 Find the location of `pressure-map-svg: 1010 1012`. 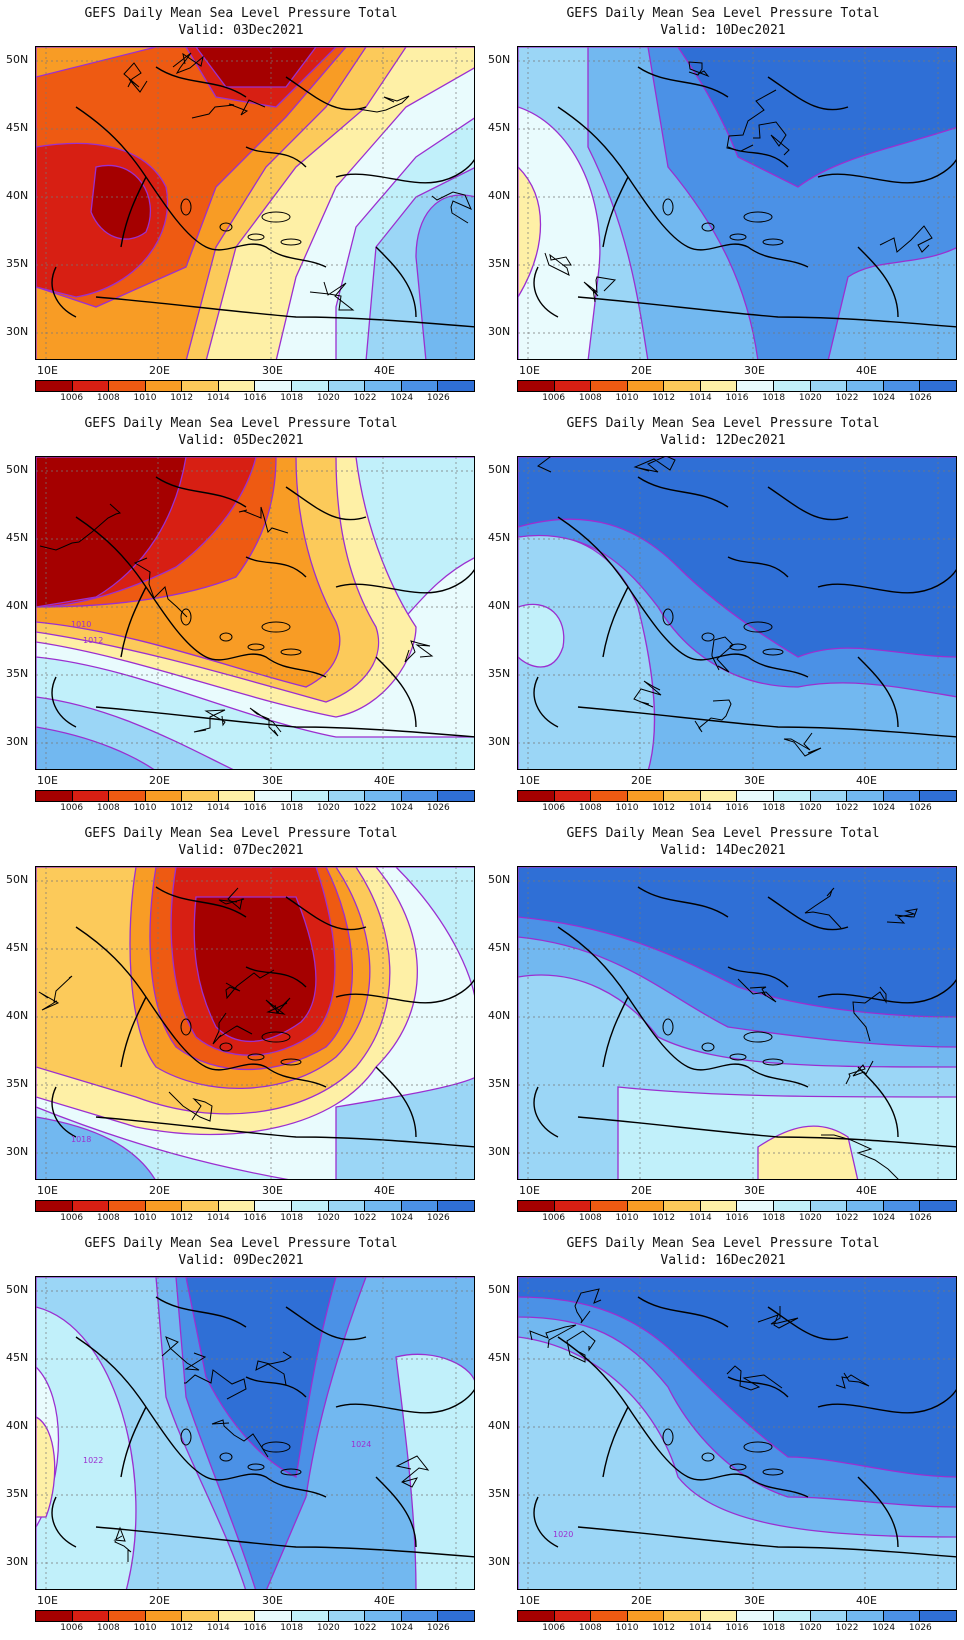

pressure-map-svg: 1010 1012 is located at coordinates (255, 613).